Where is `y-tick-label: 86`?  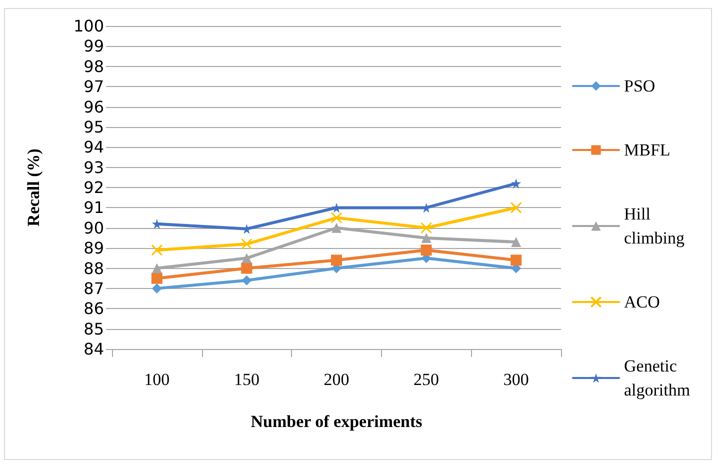 y-tick-label: 86 is located at coordinates (94, 308).